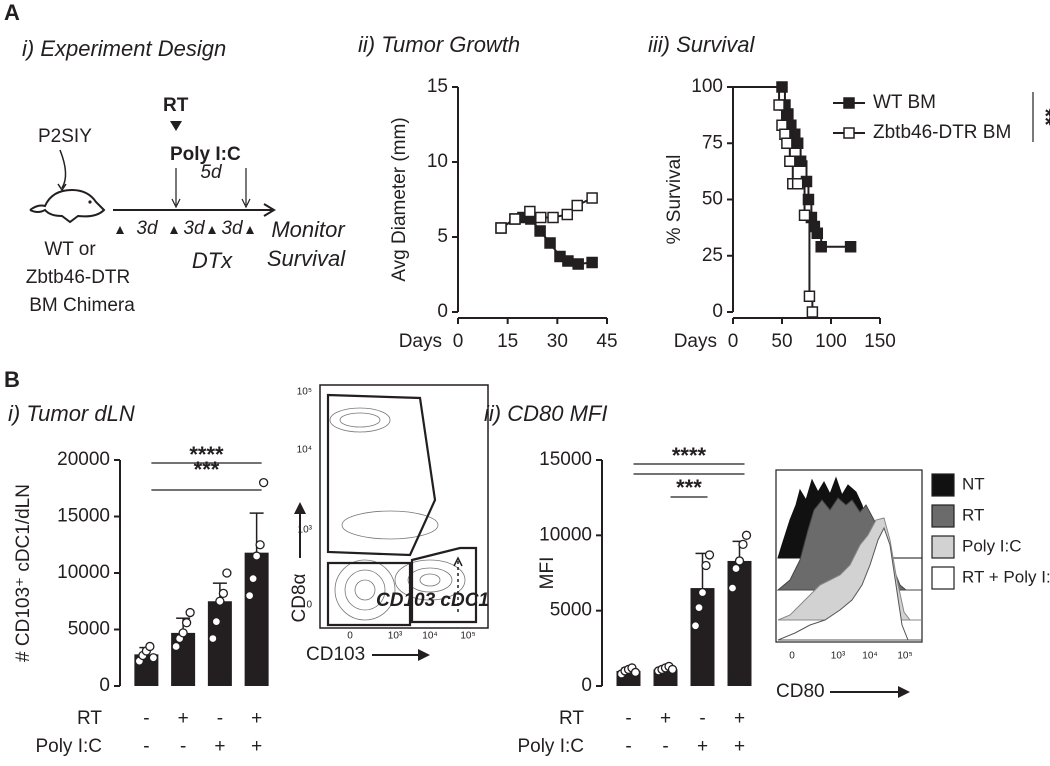 This screenshot has width=1050, height=766. Describe the element at coordinates (335, 654) in the screenshot. I see `flow-xlabel: CD103` at that location.